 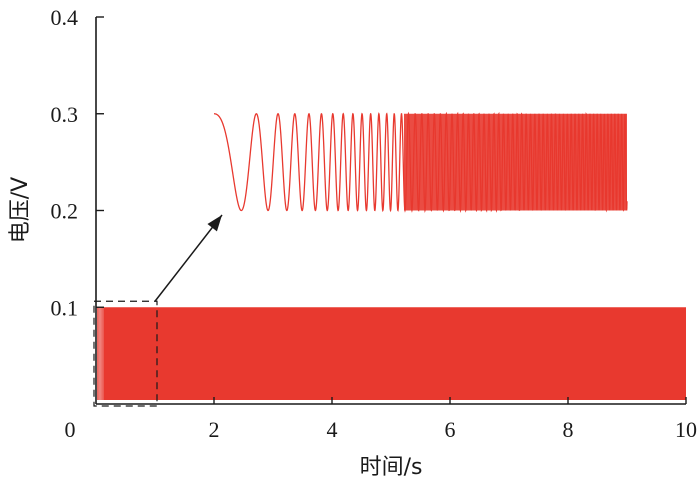 I want to click on y-tick-label: 0.2, so click(x=65, y=211).